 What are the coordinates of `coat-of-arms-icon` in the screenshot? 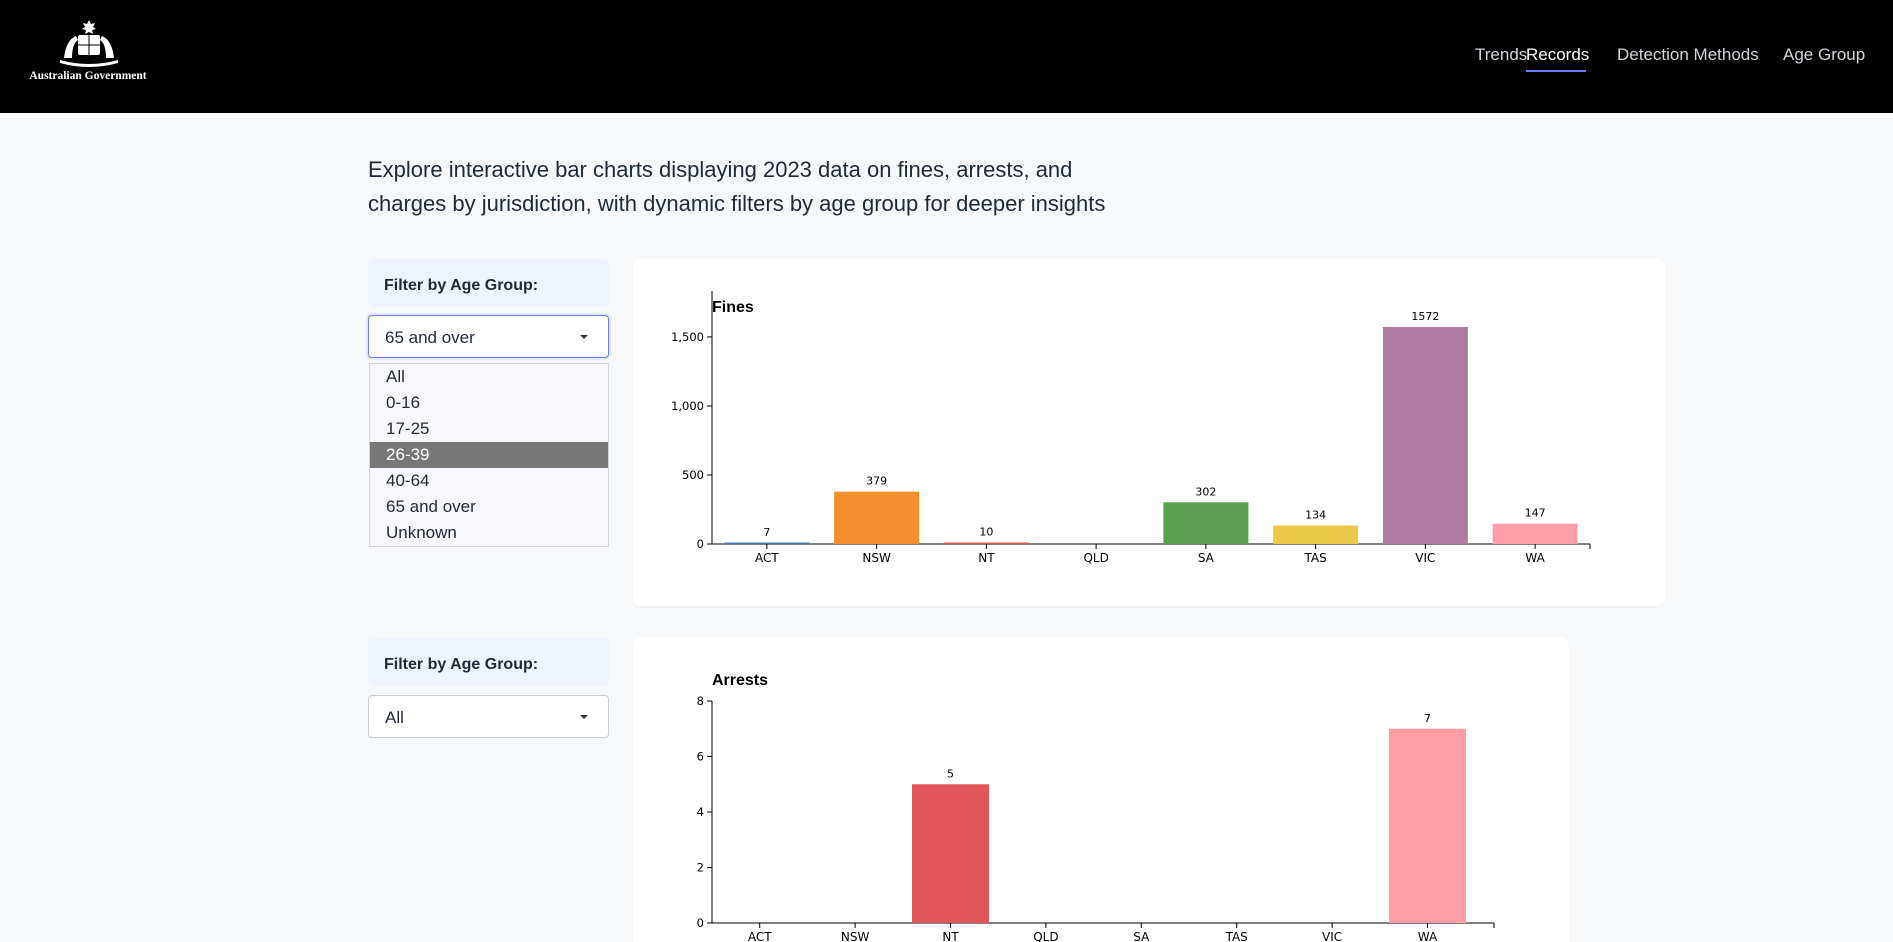 It's located at (89, 43).